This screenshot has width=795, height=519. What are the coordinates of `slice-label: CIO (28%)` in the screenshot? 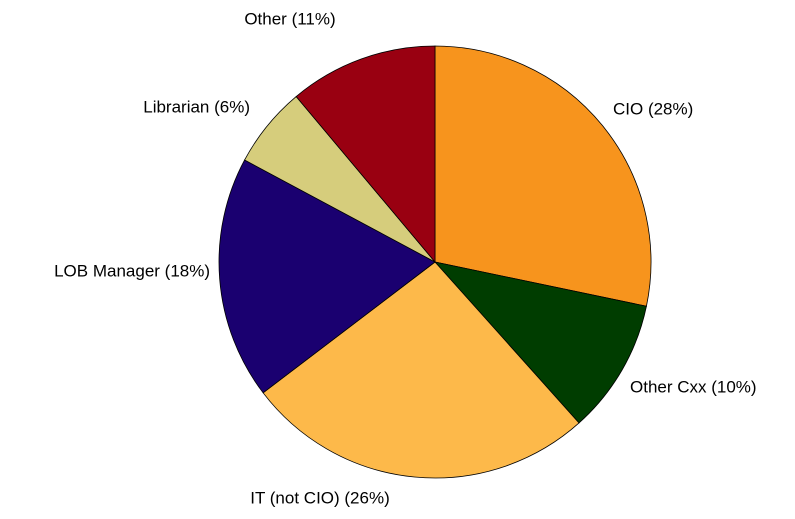 It's located at (653, 108).